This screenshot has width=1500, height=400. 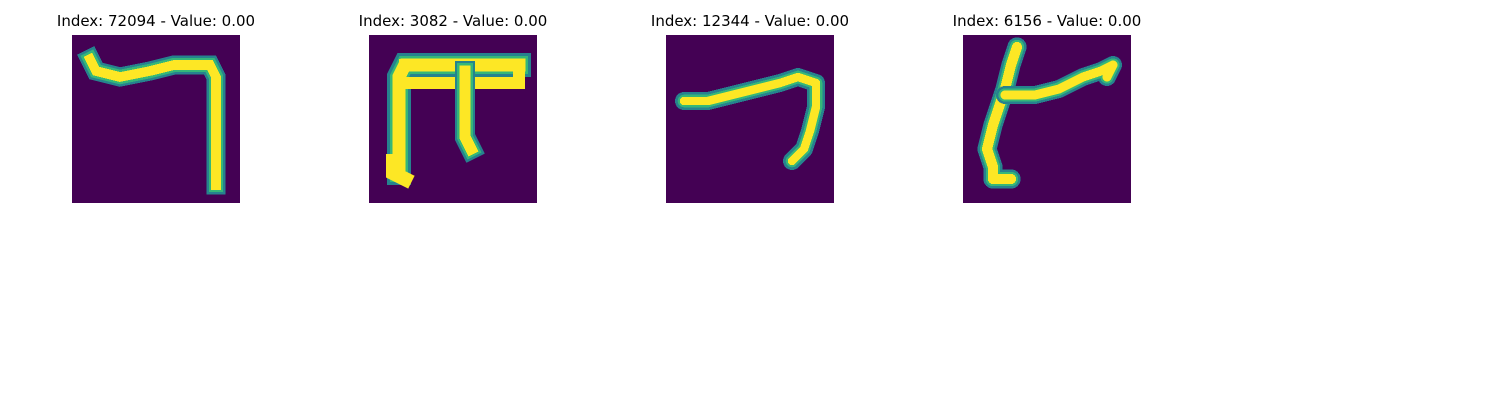 I want to click on panel-title: Index: 72094 - Value: 0.00, so click(x=156, y=21).